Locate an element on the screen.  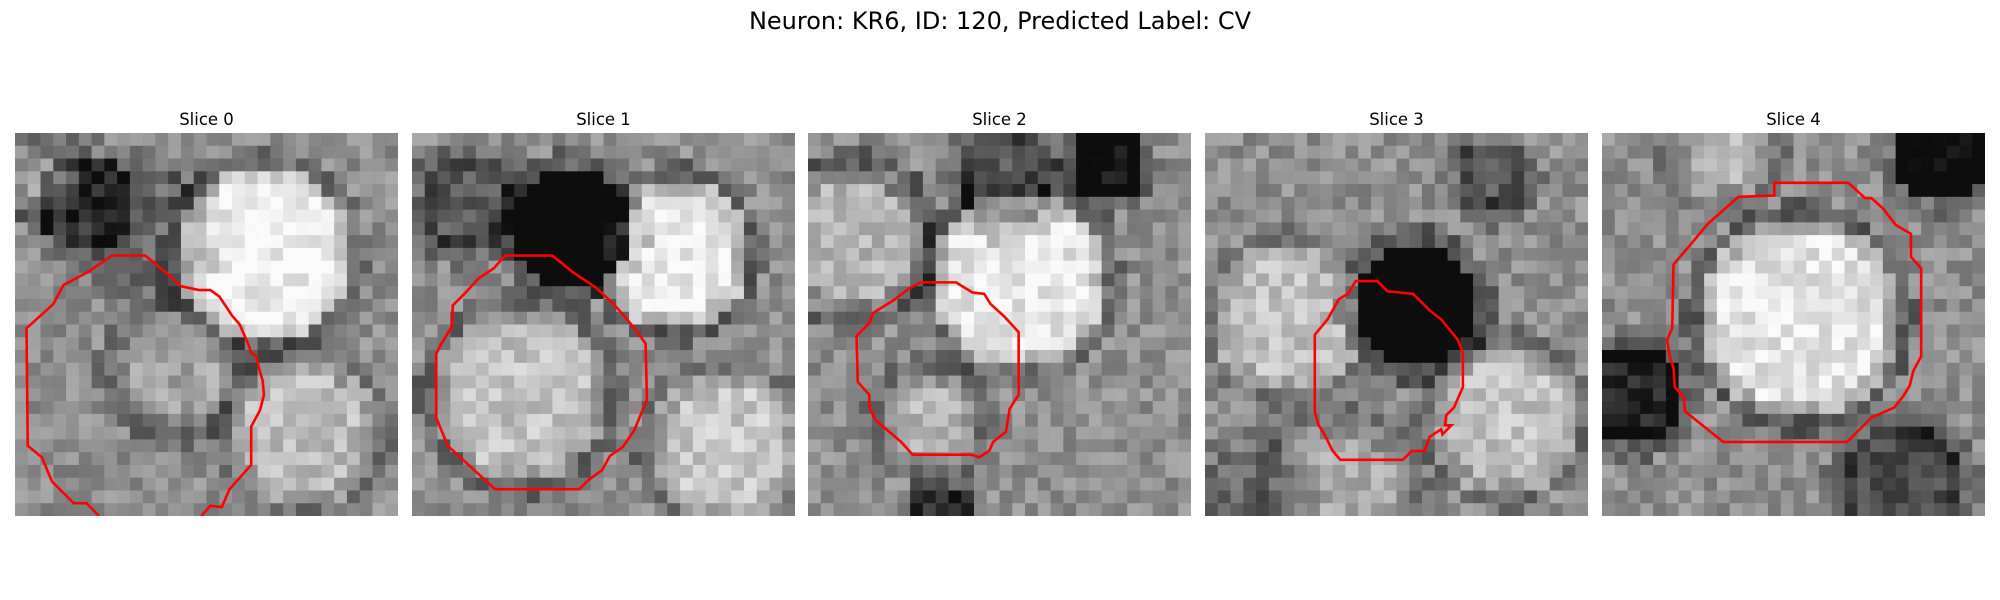
slice-panel-0: Slice 0 is located at coordinates (206, 312).